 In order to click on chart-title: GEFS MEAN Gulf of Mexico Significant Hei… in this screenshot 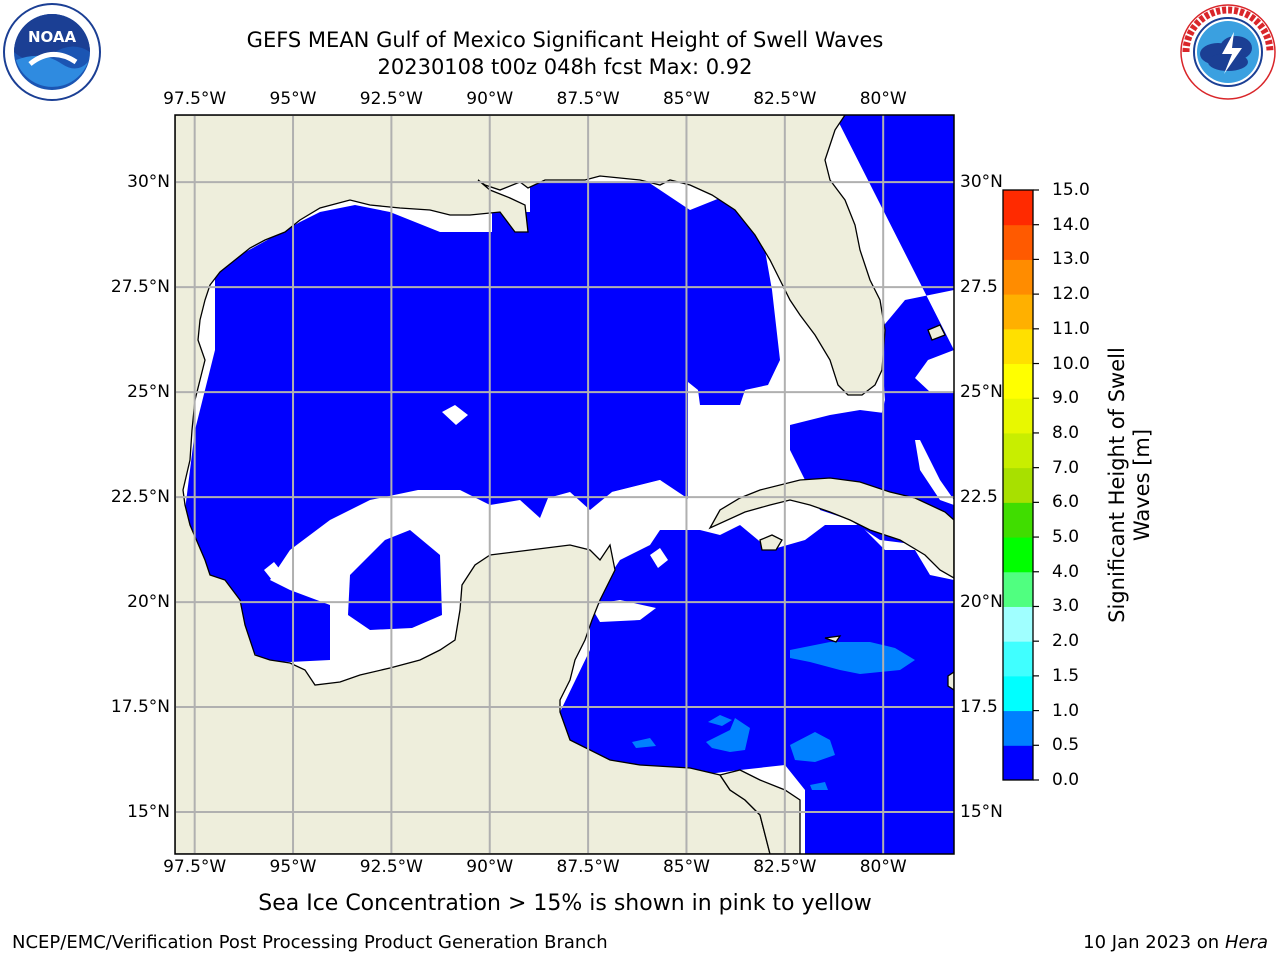, I will do `click(565, 40)`.